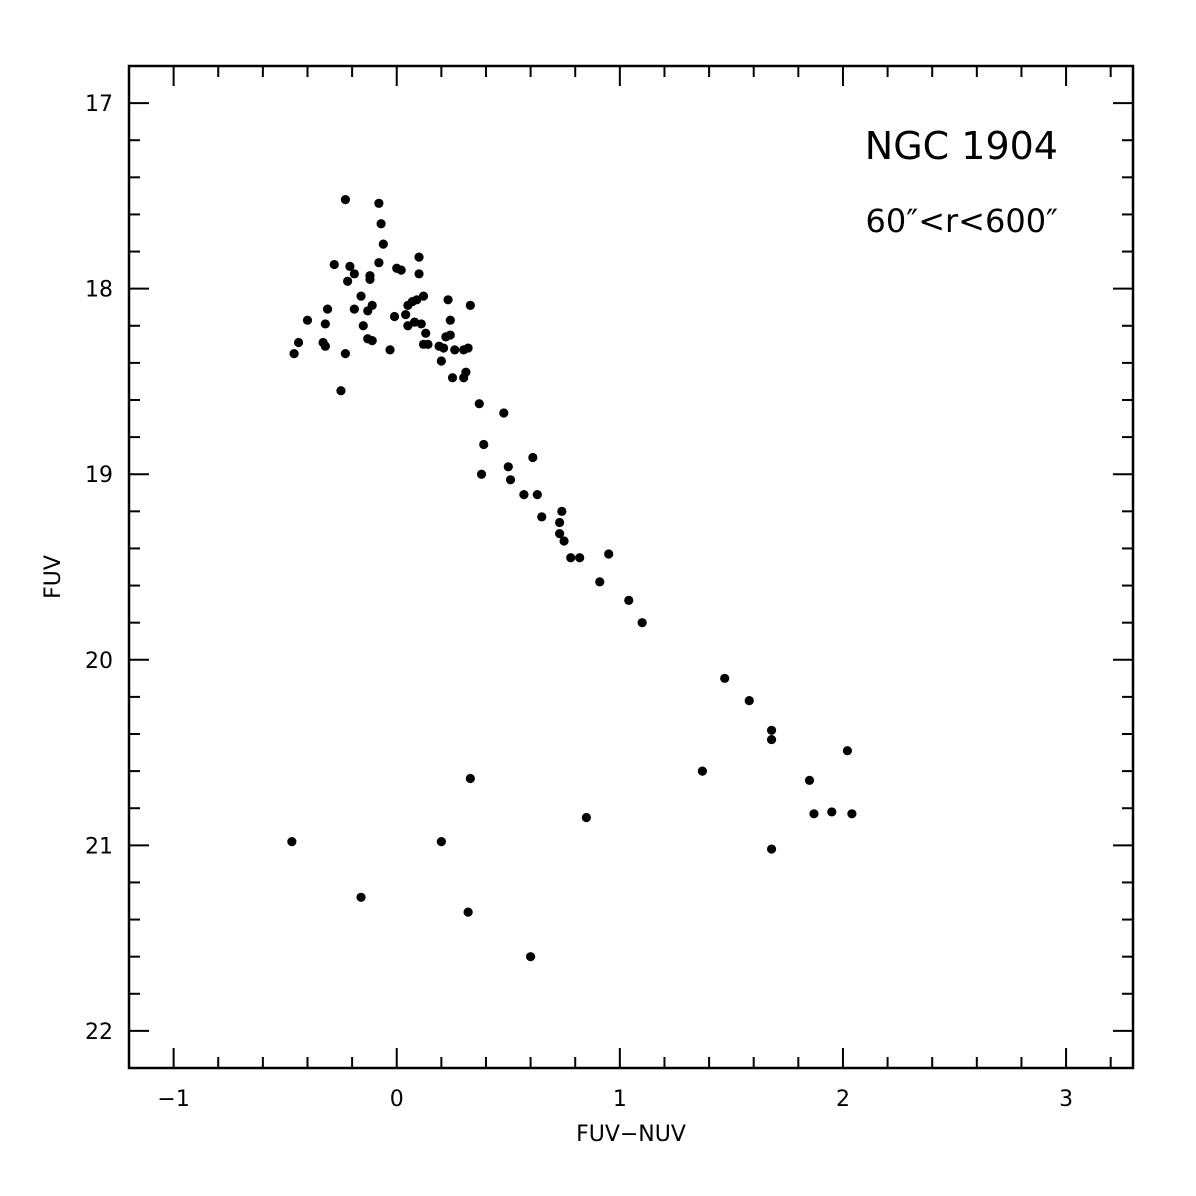 This screenshot has width=1196, height=1196. What do you see at coordinates (173, 1099) in the screenshot?
I see `x-tick-label: −1` at bounding box center [173, 1099].